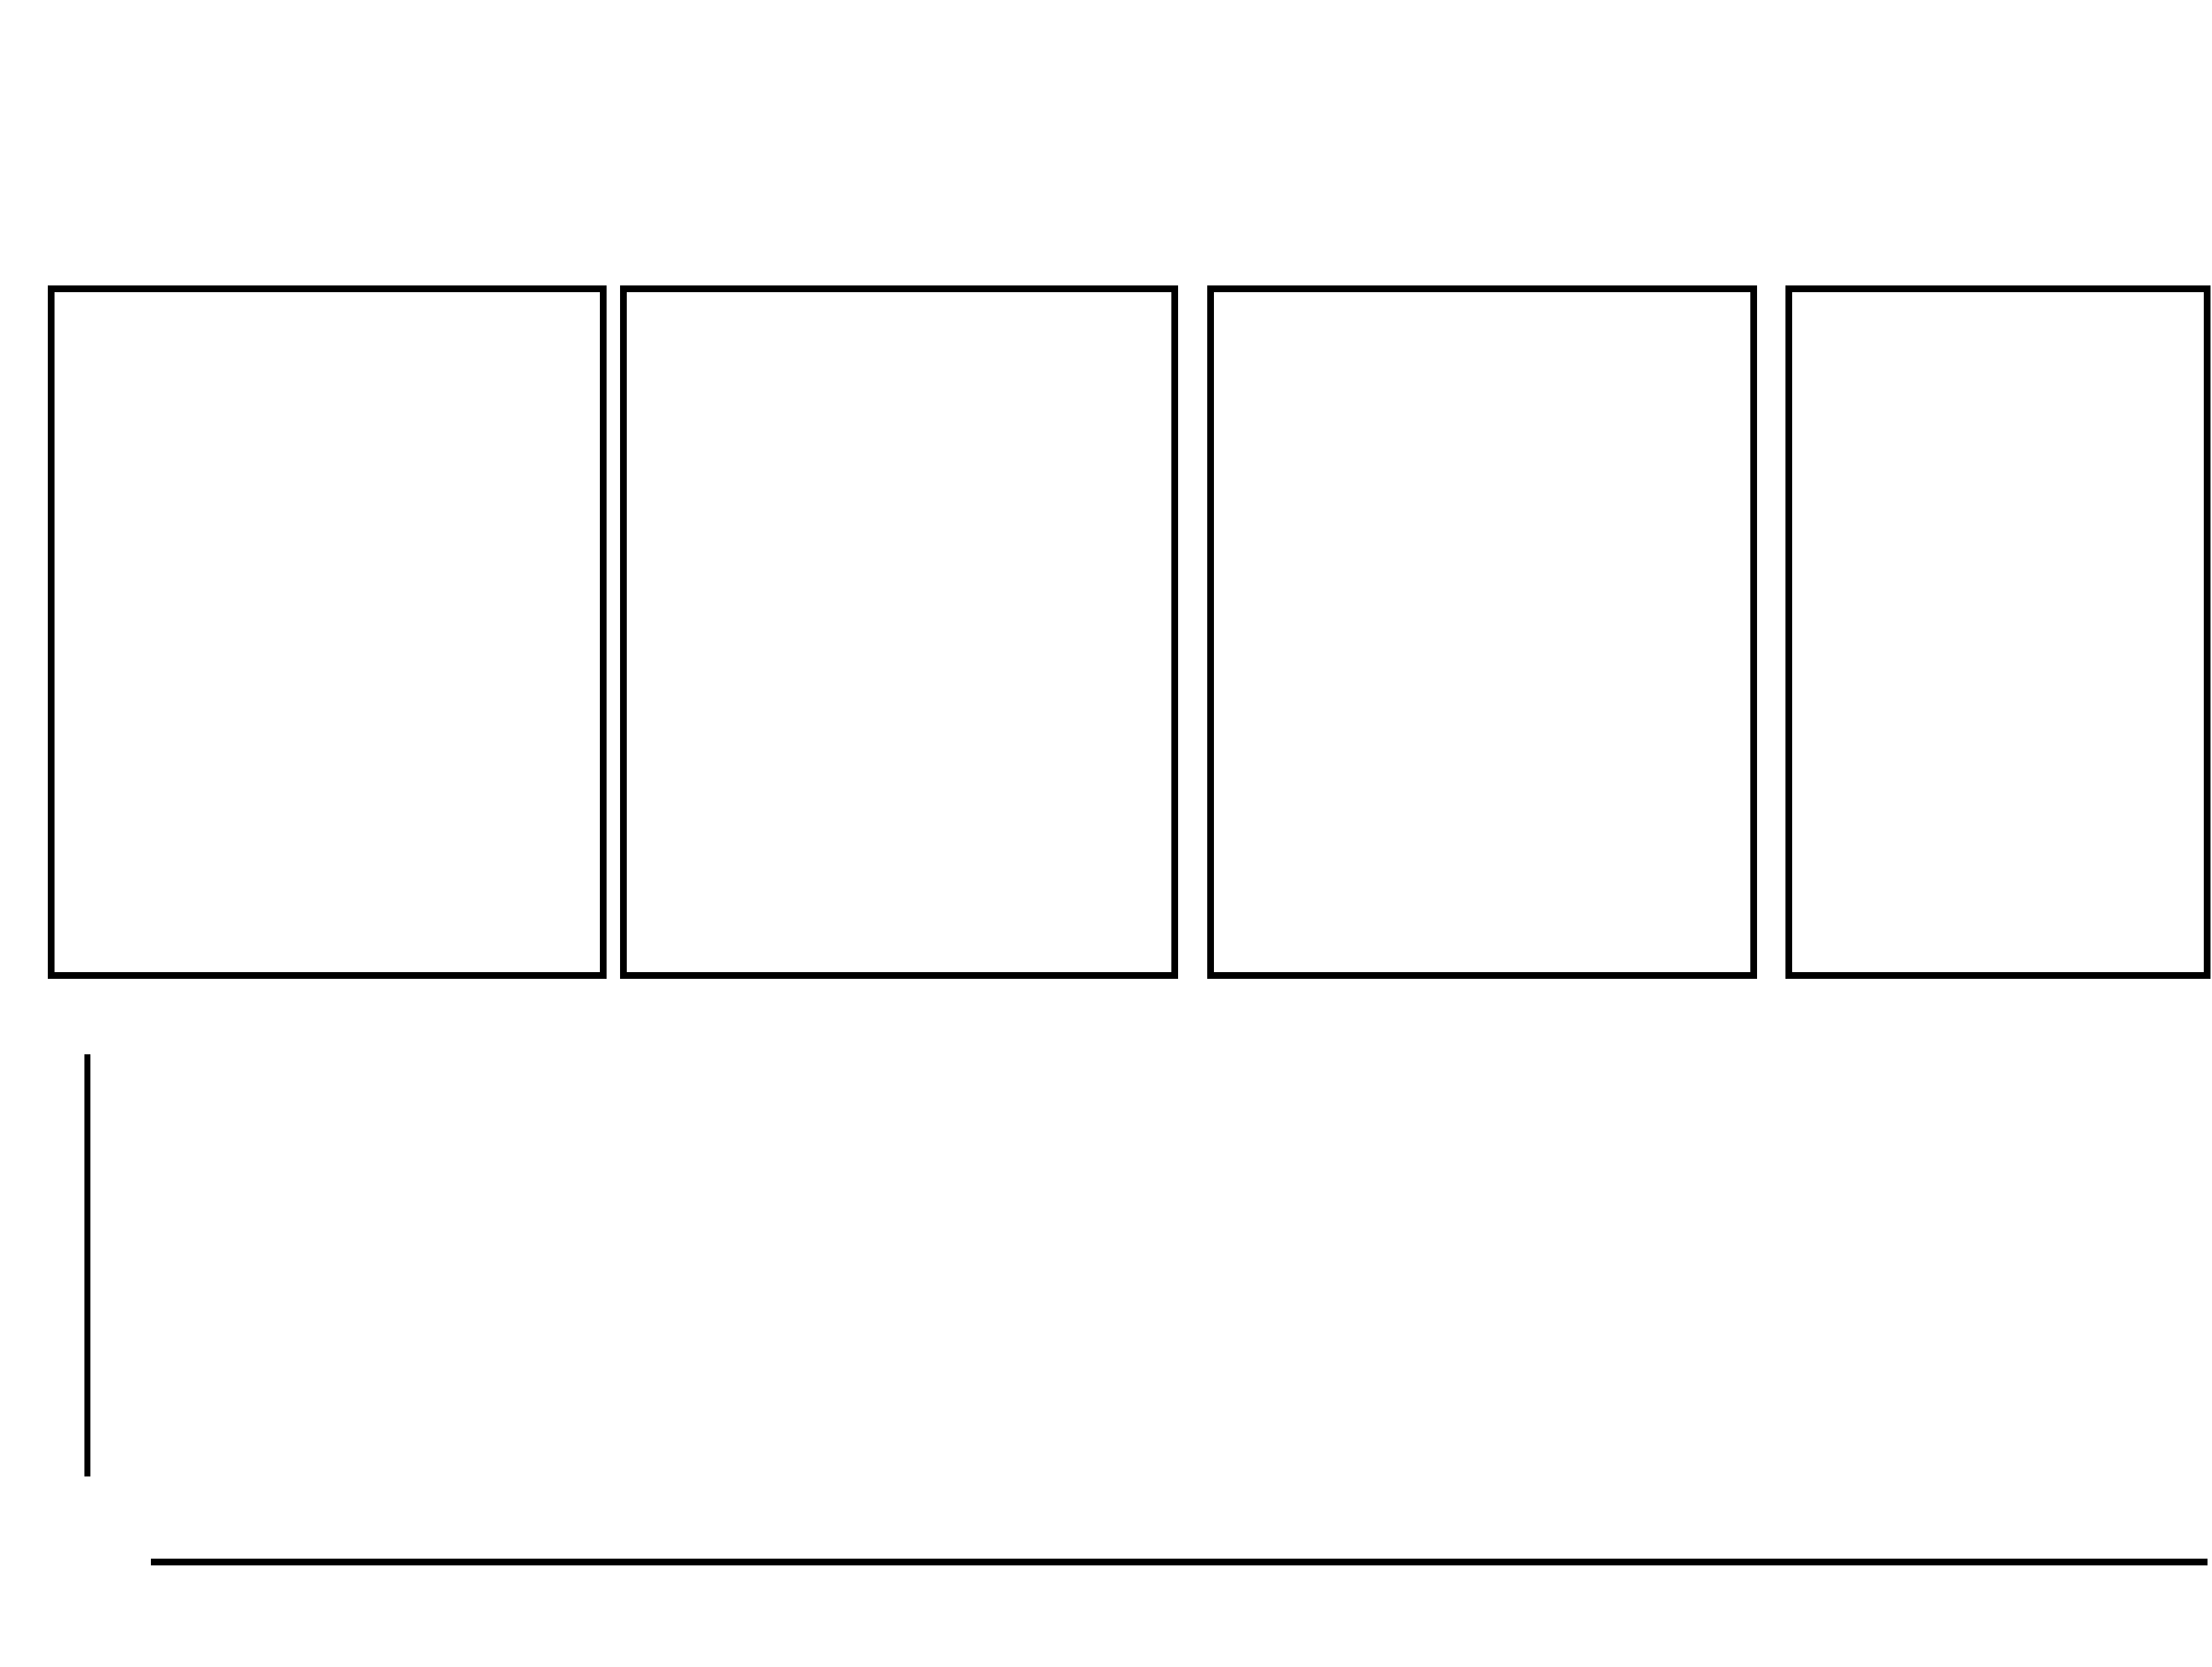 The width and height of the screenshot is (2212, 1667). I want to click on y-axis-bracket-line, so click(87, 1265).